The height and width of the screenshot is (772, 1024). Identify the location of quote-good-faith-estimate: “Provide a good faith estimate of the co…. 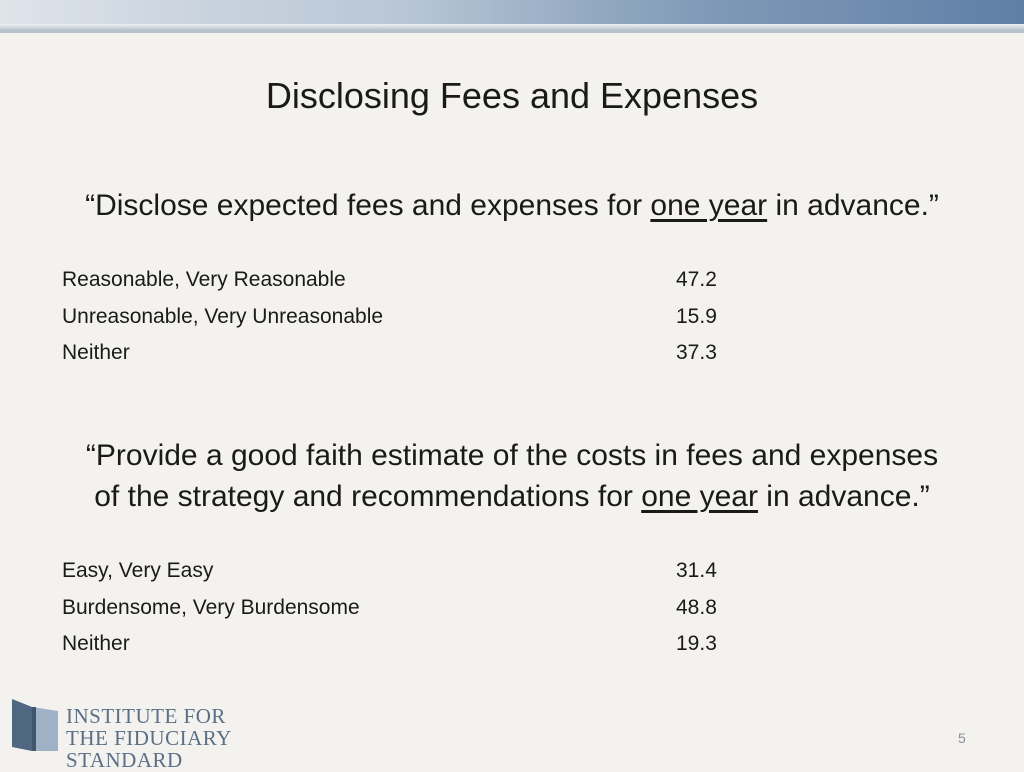
(512, 476).